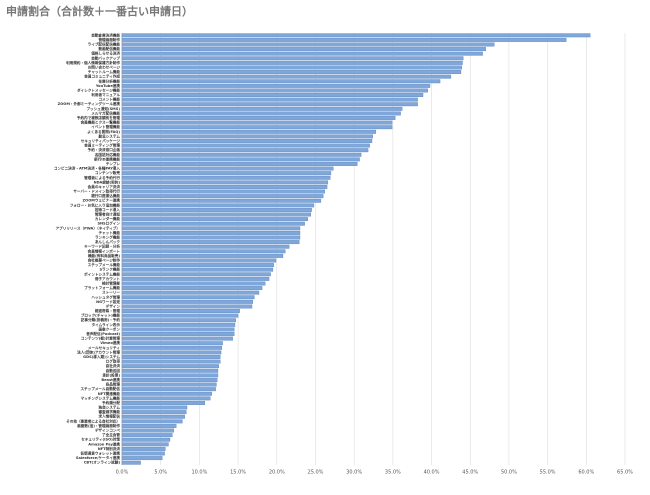  Describe the element at coordinates (105, 34) in the screenshot. I see `y-tick-label: 自動倉庫決済機能` at that location.